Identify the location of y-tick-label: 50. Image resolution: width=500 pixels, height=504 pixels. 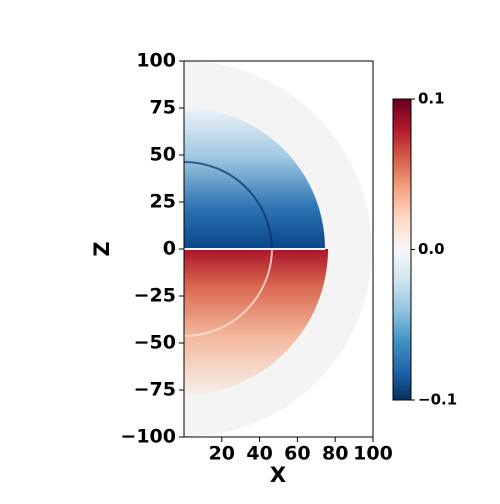
(163, 155).